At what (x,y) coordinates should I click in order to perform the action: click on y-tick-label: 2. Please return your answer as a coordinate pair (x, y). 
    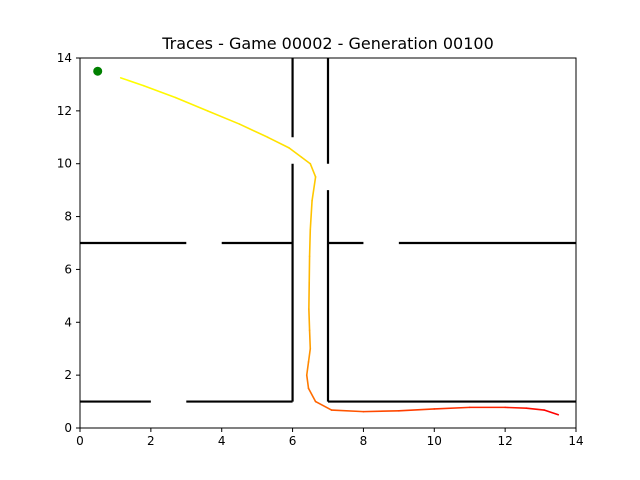
    Looking at the image, I should click on (68, 375).